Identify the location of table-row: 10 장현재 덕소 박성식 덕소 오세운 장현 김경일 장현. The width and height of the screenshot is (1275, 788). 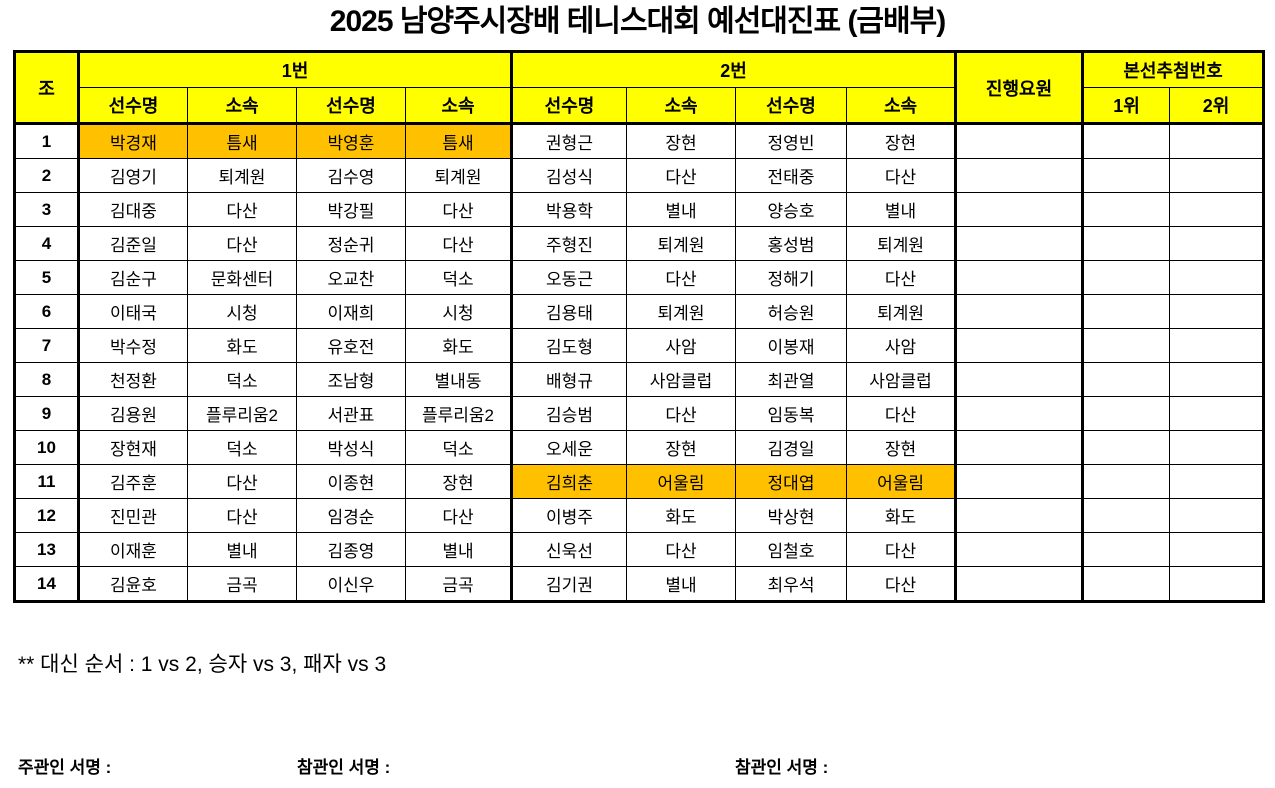
(639, 447).